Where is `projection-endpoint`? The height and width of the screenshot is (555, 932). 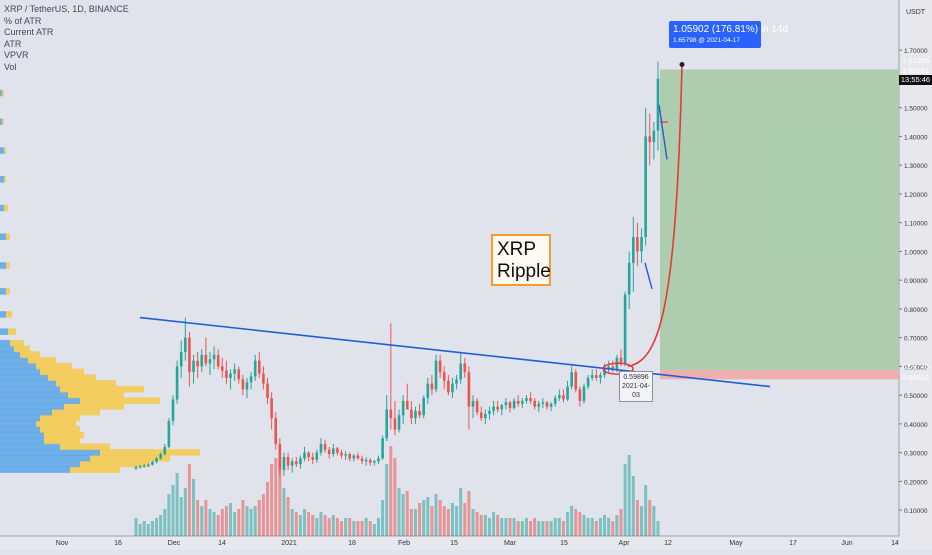 projection-endpoint is located at coordinates (682, 65).